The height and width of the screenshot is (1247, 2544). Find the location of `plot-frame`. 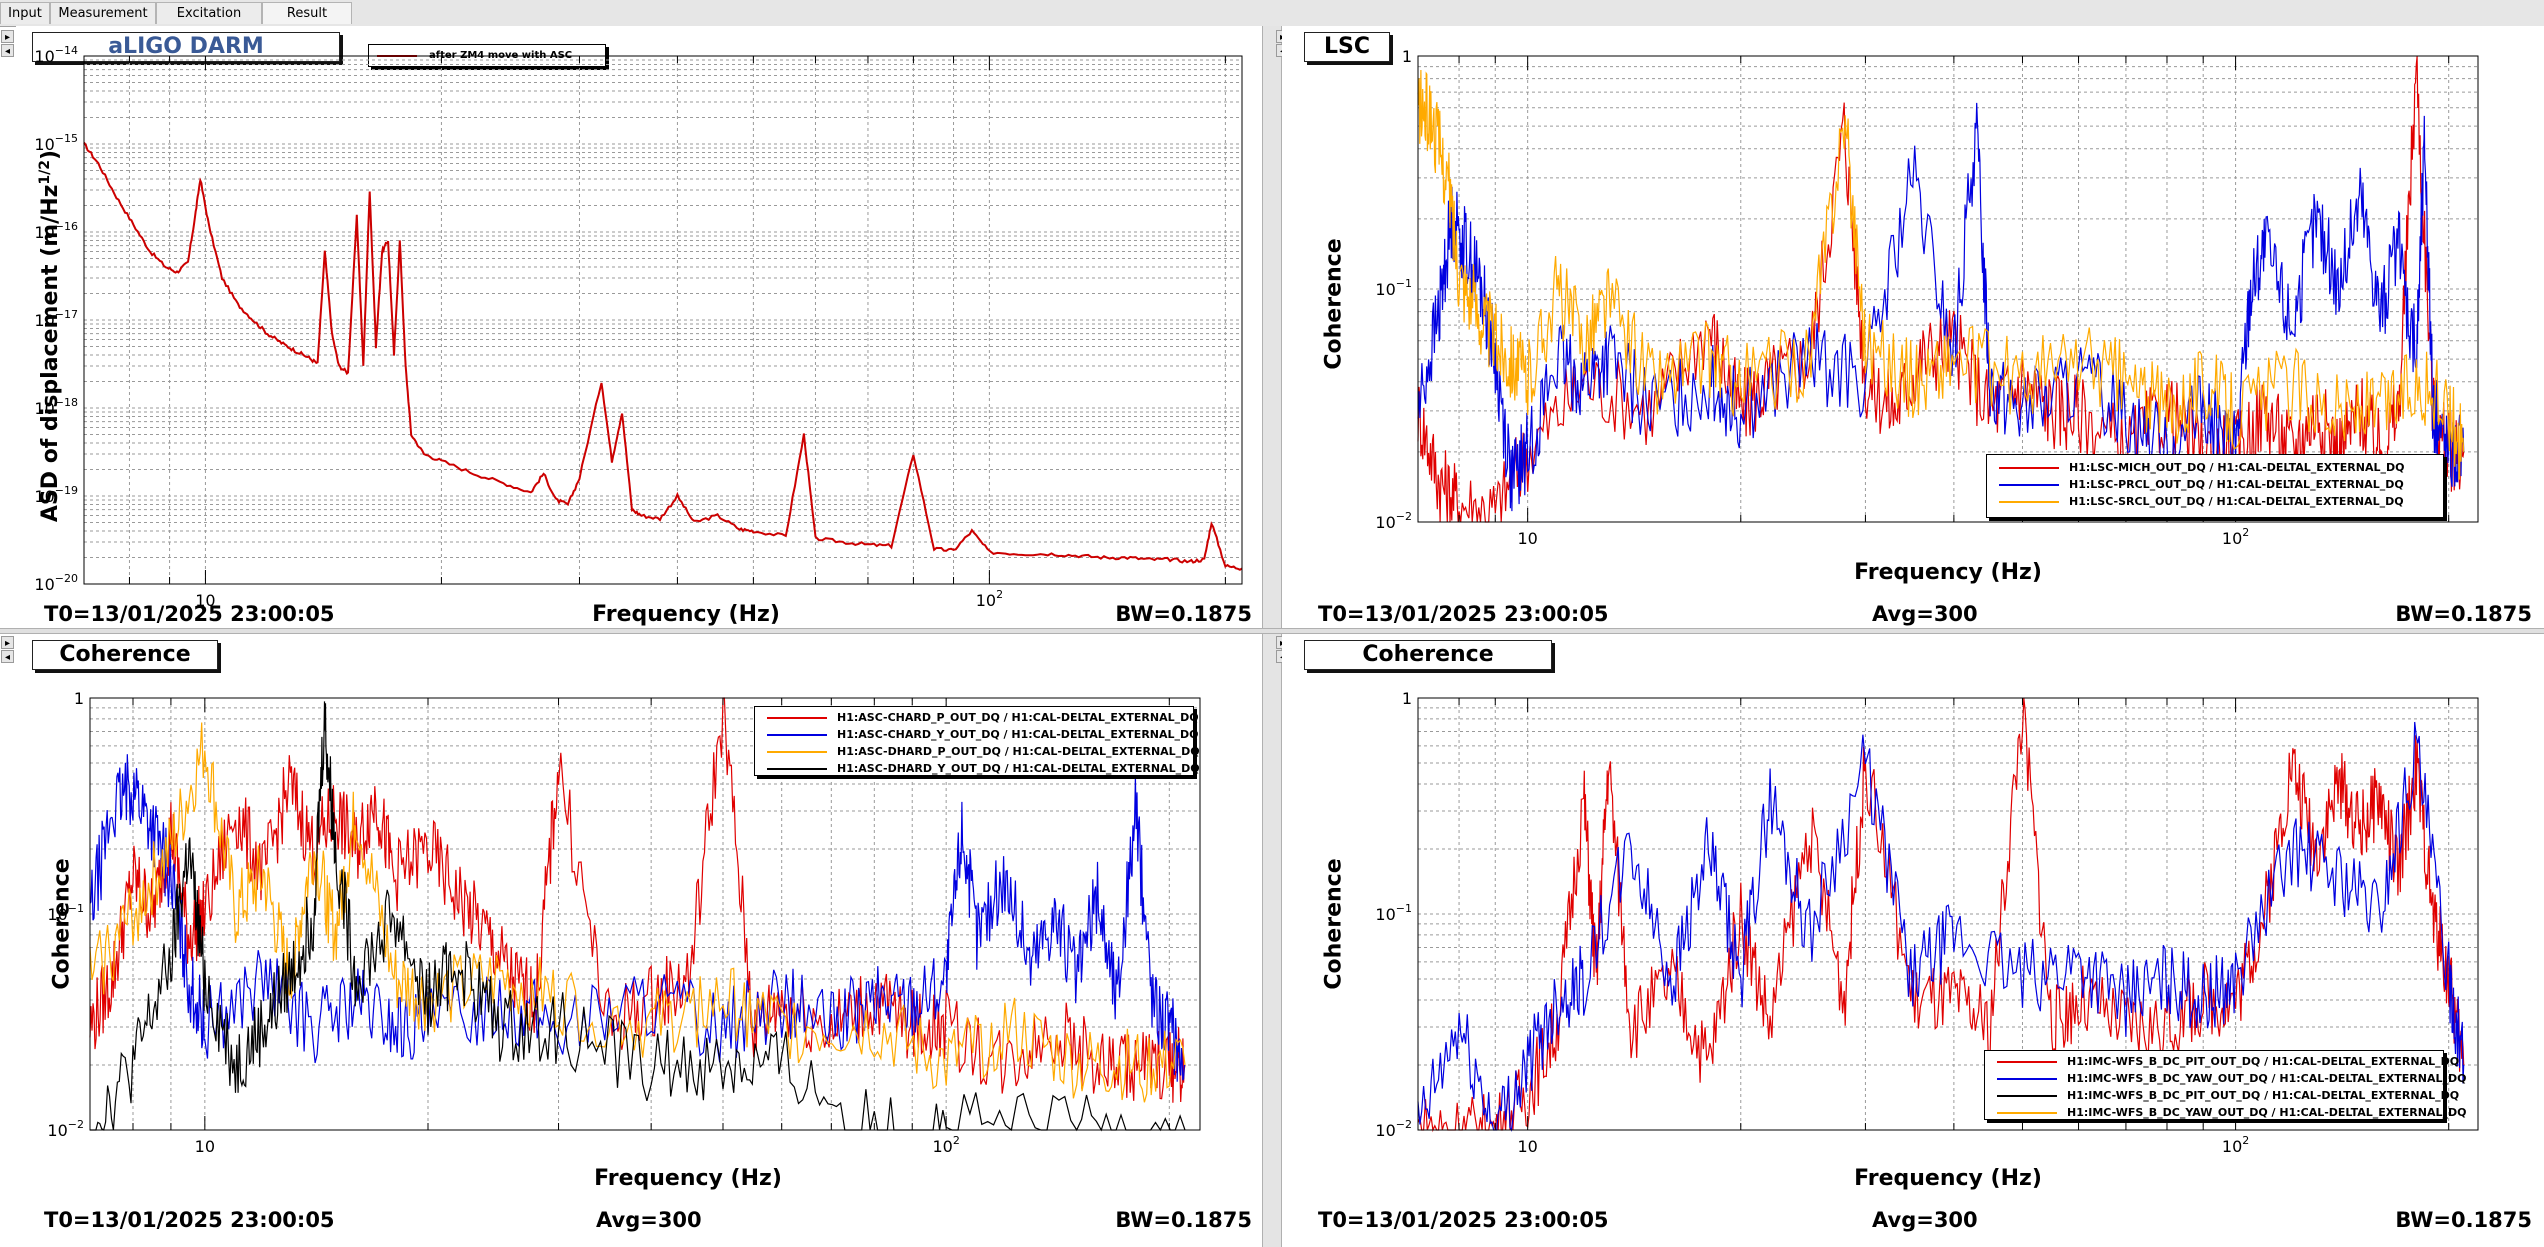

plot-frame is located at coordinates (1948, 914).